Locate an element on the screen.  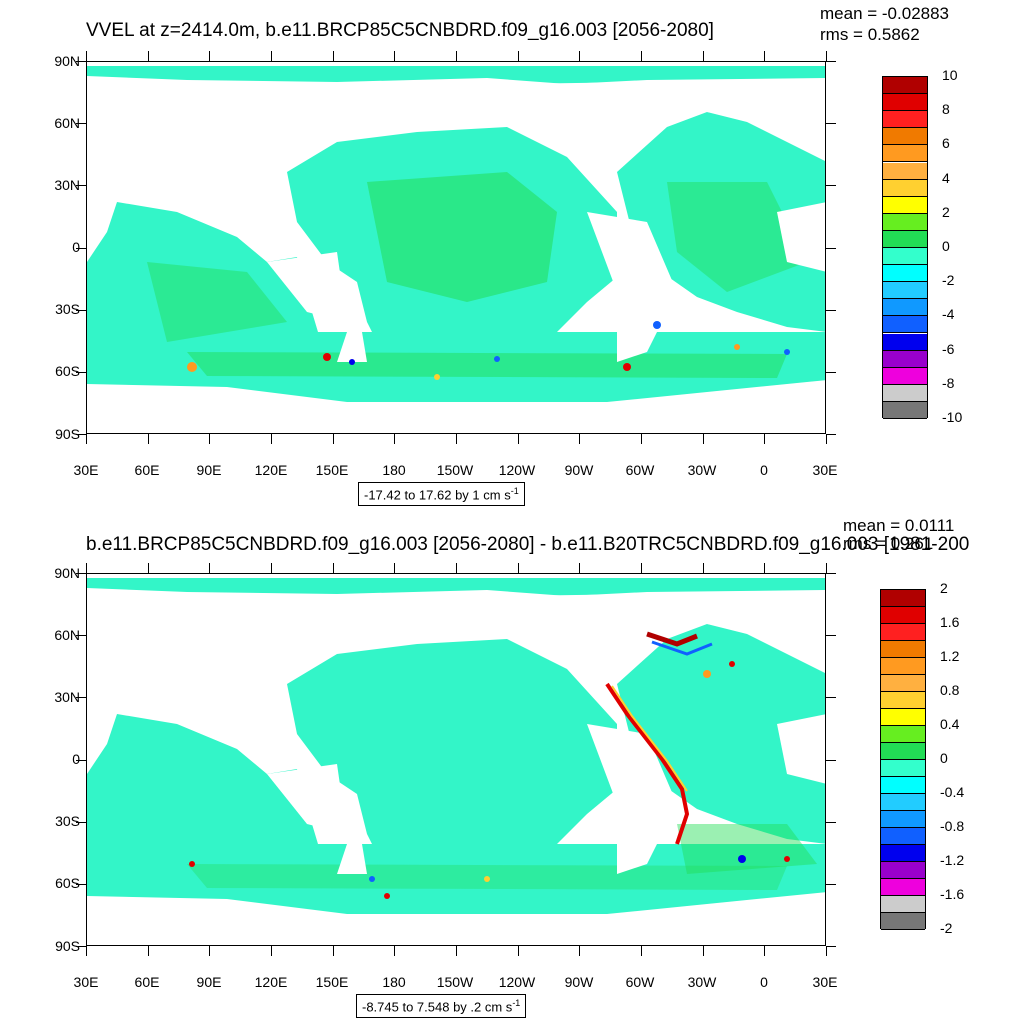
colorbar is located at coordinates (903, 759).